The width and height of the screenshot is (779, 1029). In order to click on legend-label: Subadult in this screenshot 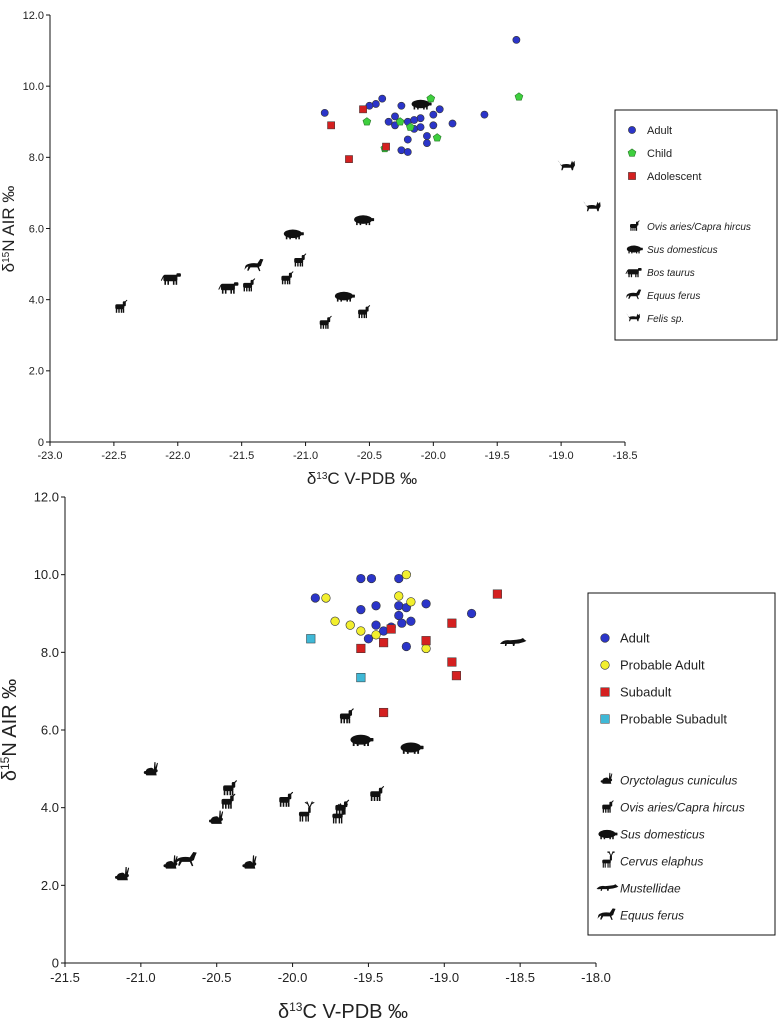, I will do `click(646, 692)`.